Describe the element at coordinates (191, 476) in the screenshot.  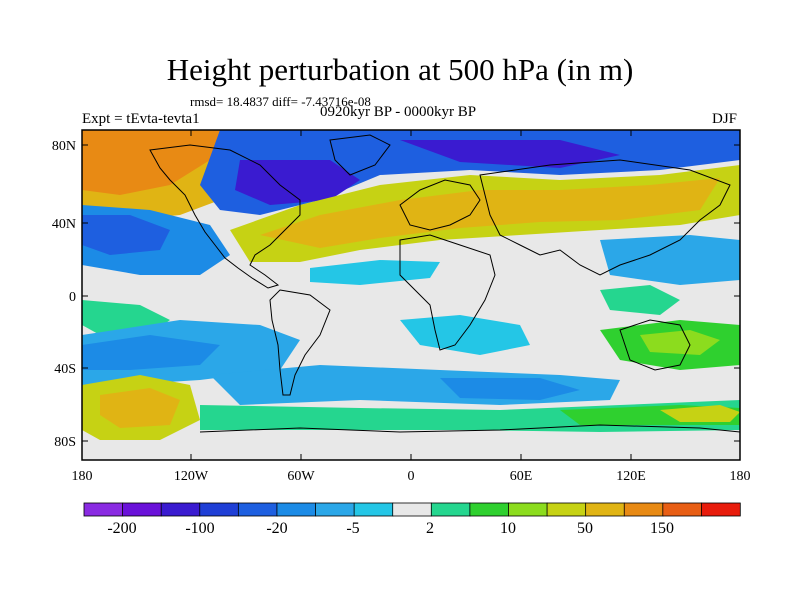
I see `lon-label-120w: 120W` at that location.